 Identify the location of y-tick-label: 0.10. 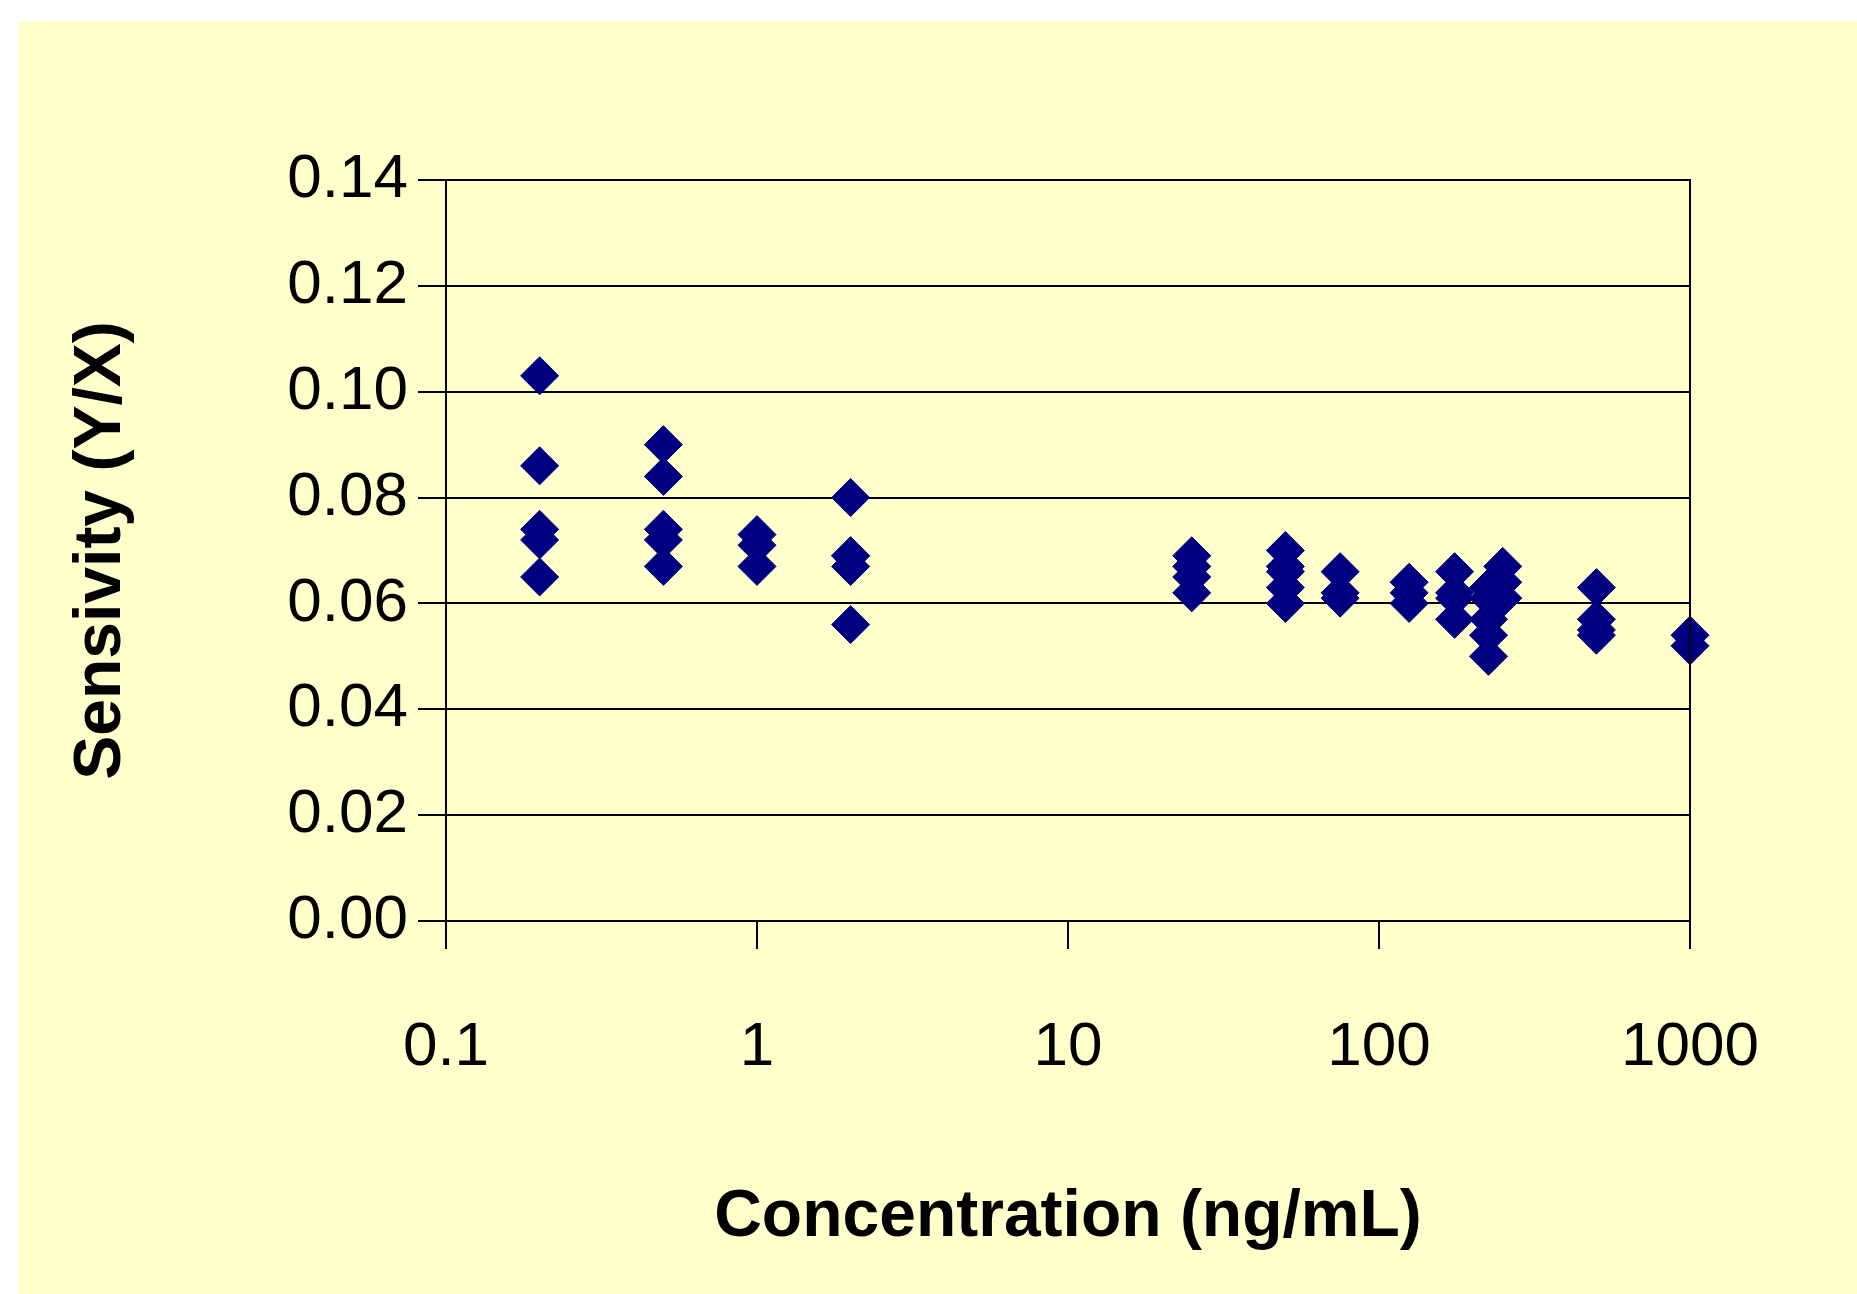
(347, 387).